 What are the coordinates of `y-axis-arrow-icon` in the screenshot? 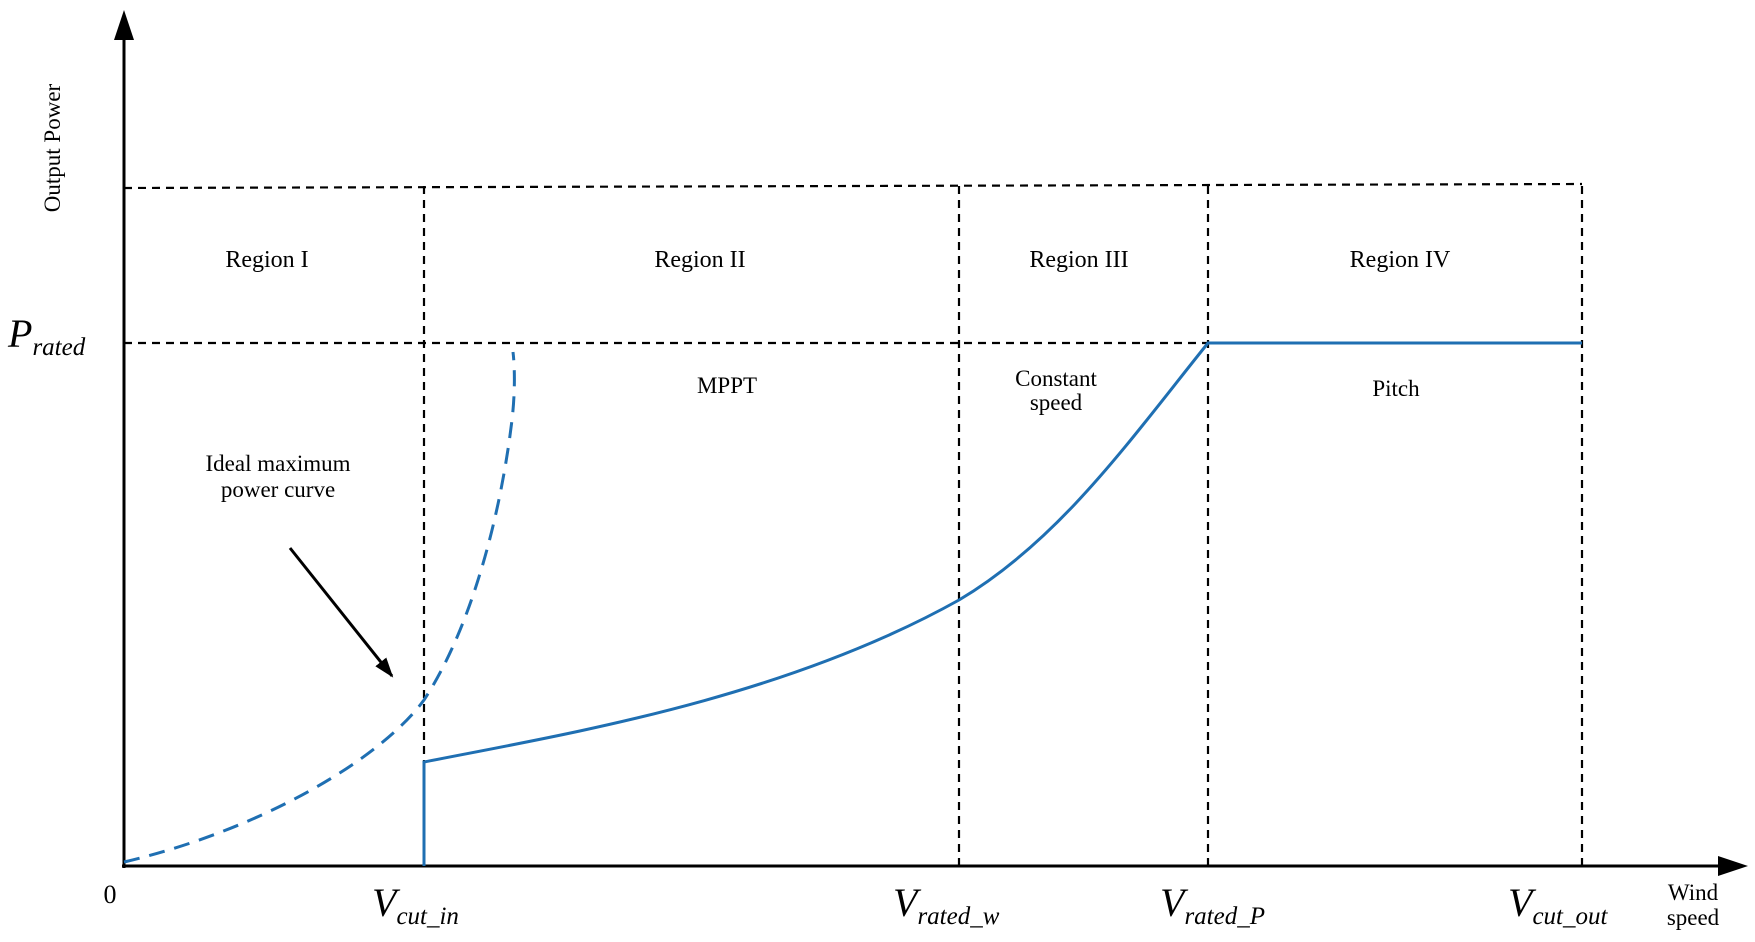 It's located at (124, 25).